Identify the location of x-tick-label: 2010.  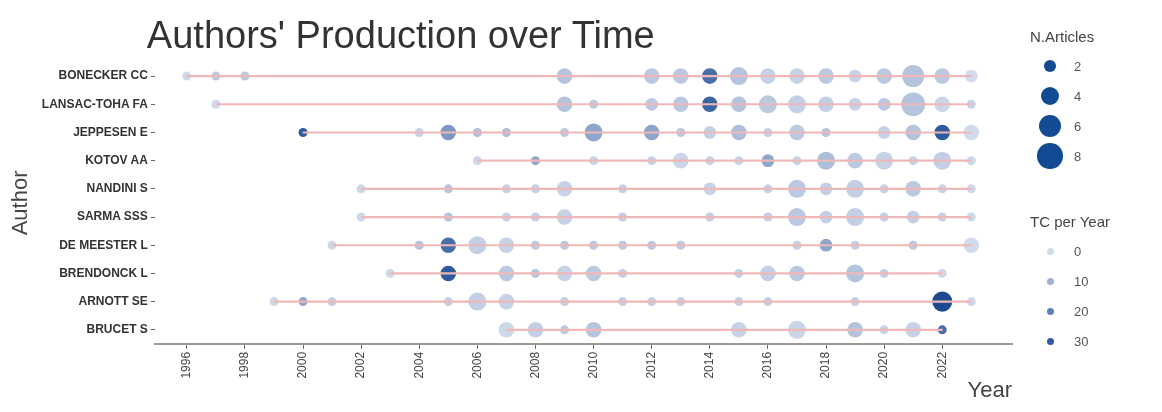
(592, 365).